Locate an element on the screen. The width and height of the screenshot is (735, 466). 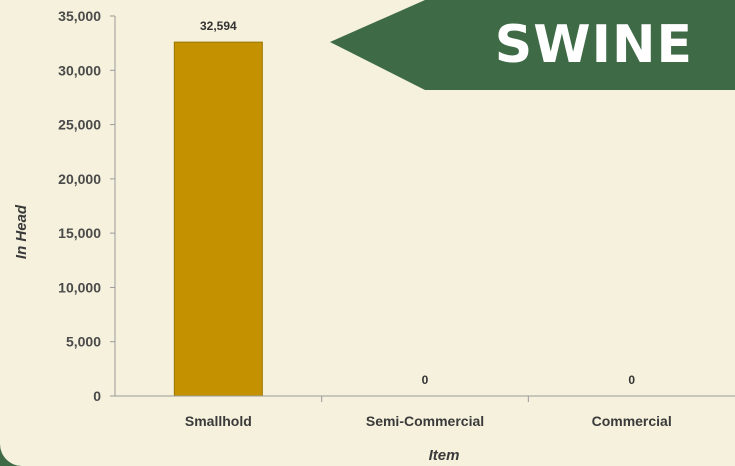
y-tick-label: 35,000 is located at coordinates (79, 16).